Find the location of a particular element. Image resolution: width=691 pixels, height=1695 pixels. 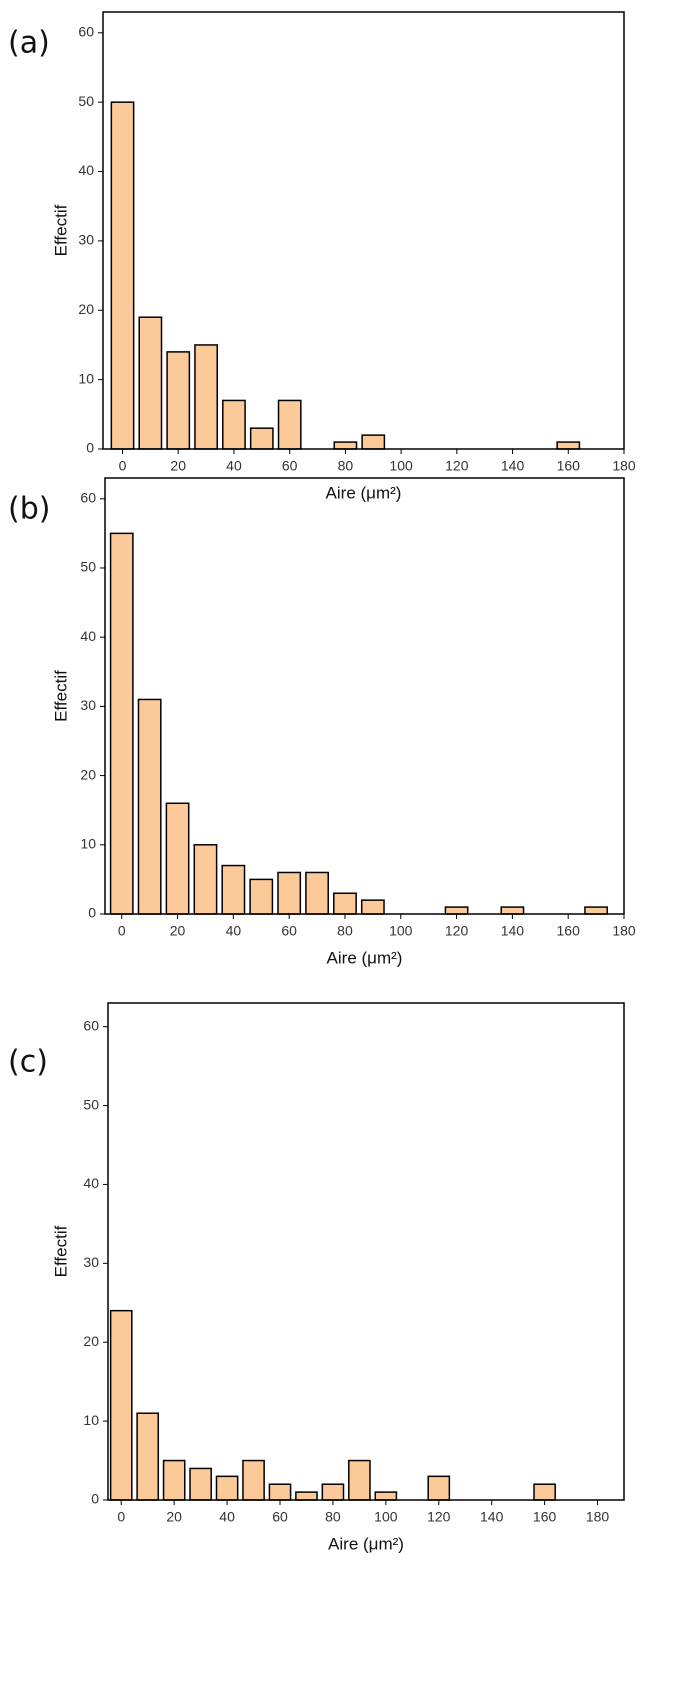

panel-label: (a) is located at coordinates (29, 43).